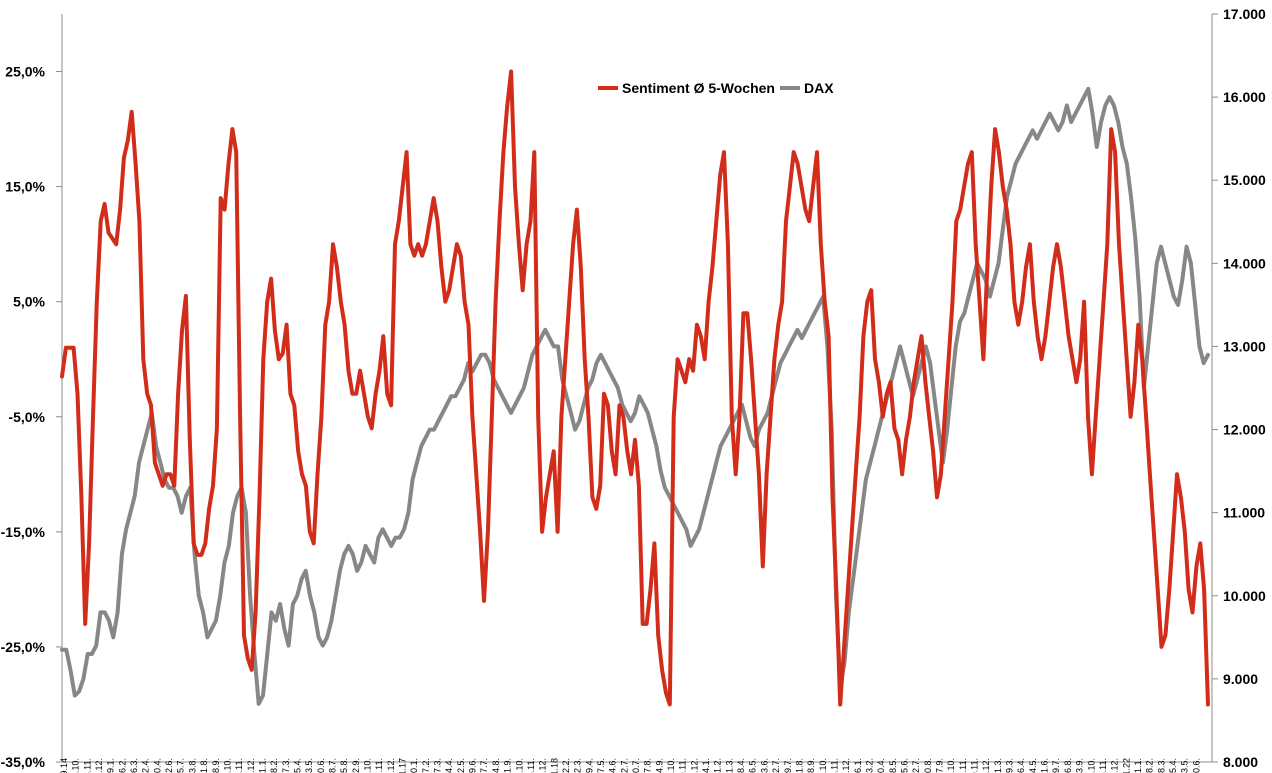 Image resolution: width=1272 pixels, height=773 pixels. I want to click on x-tick-label: 29.3., so click(1010, 765).